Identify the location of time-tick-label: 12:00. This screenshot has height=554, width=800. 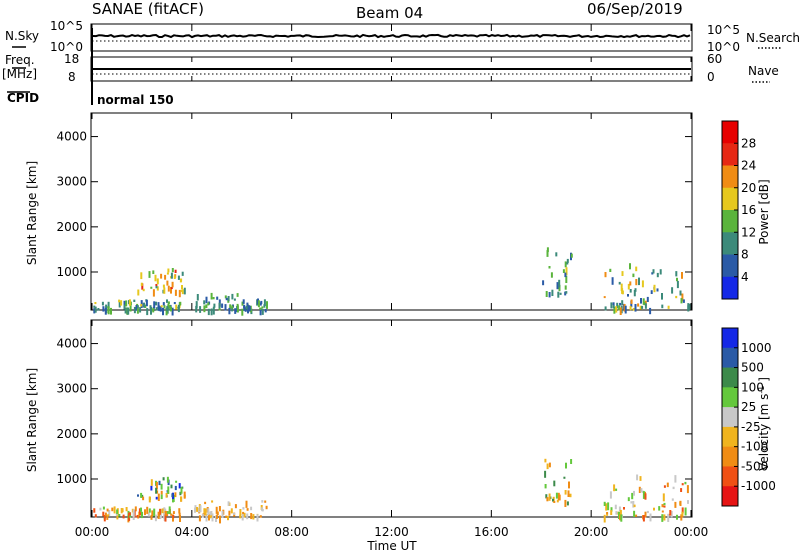
(391, 532).